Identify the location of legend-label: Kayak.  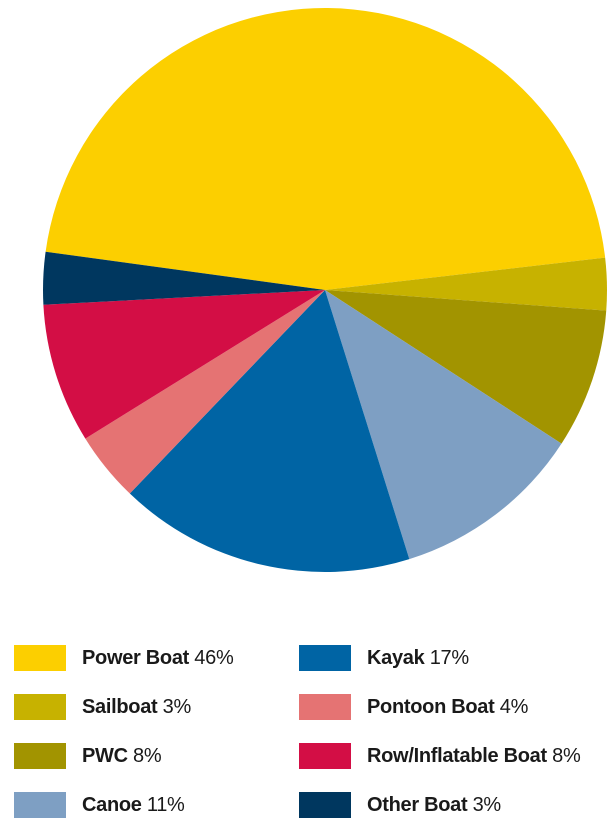
(396, 657).